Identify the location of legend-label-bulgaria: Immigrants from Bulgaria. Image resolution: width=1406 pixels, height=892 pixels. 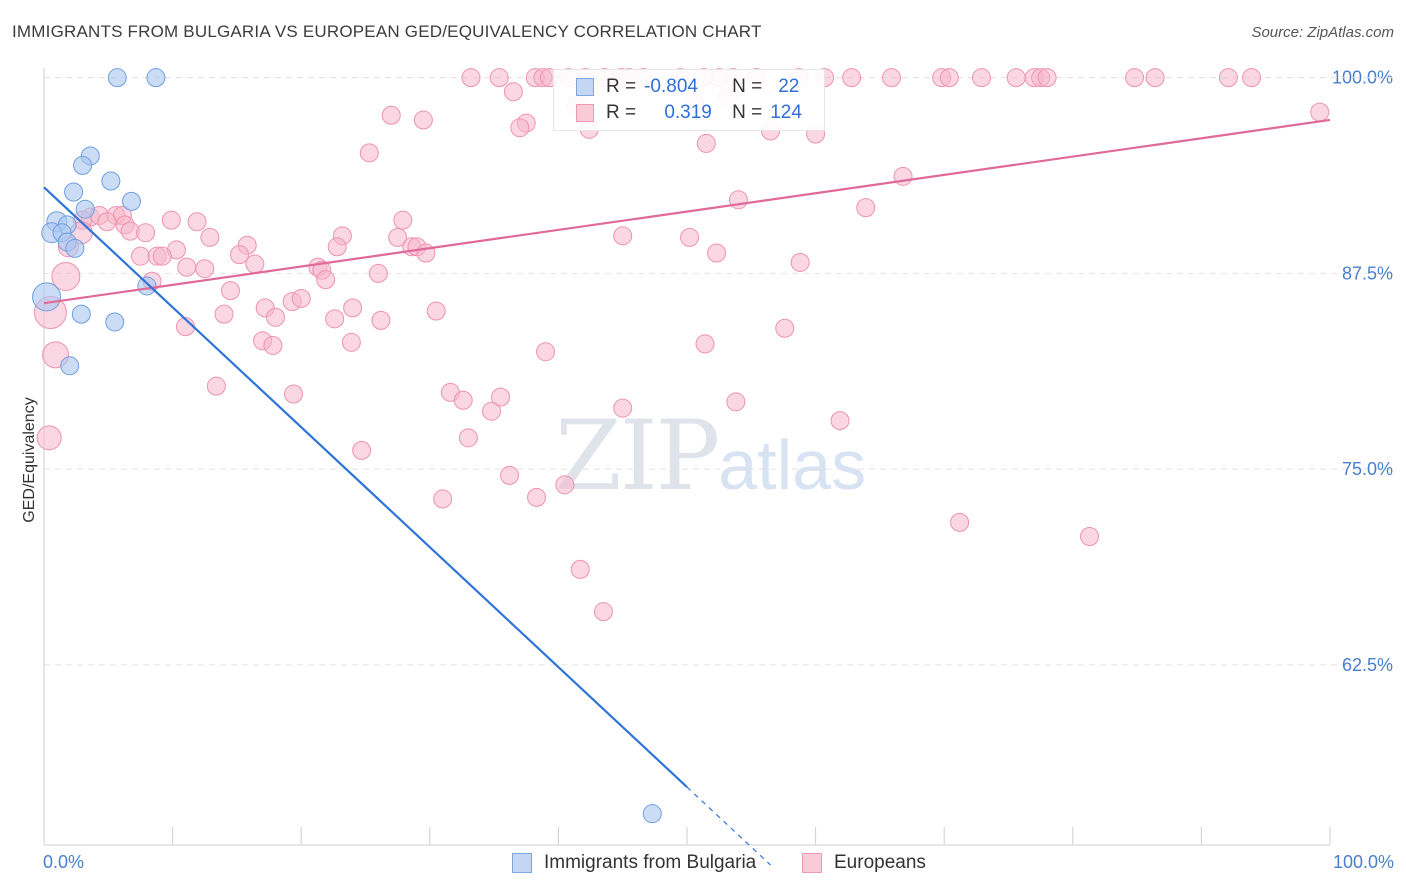
(650, 862).